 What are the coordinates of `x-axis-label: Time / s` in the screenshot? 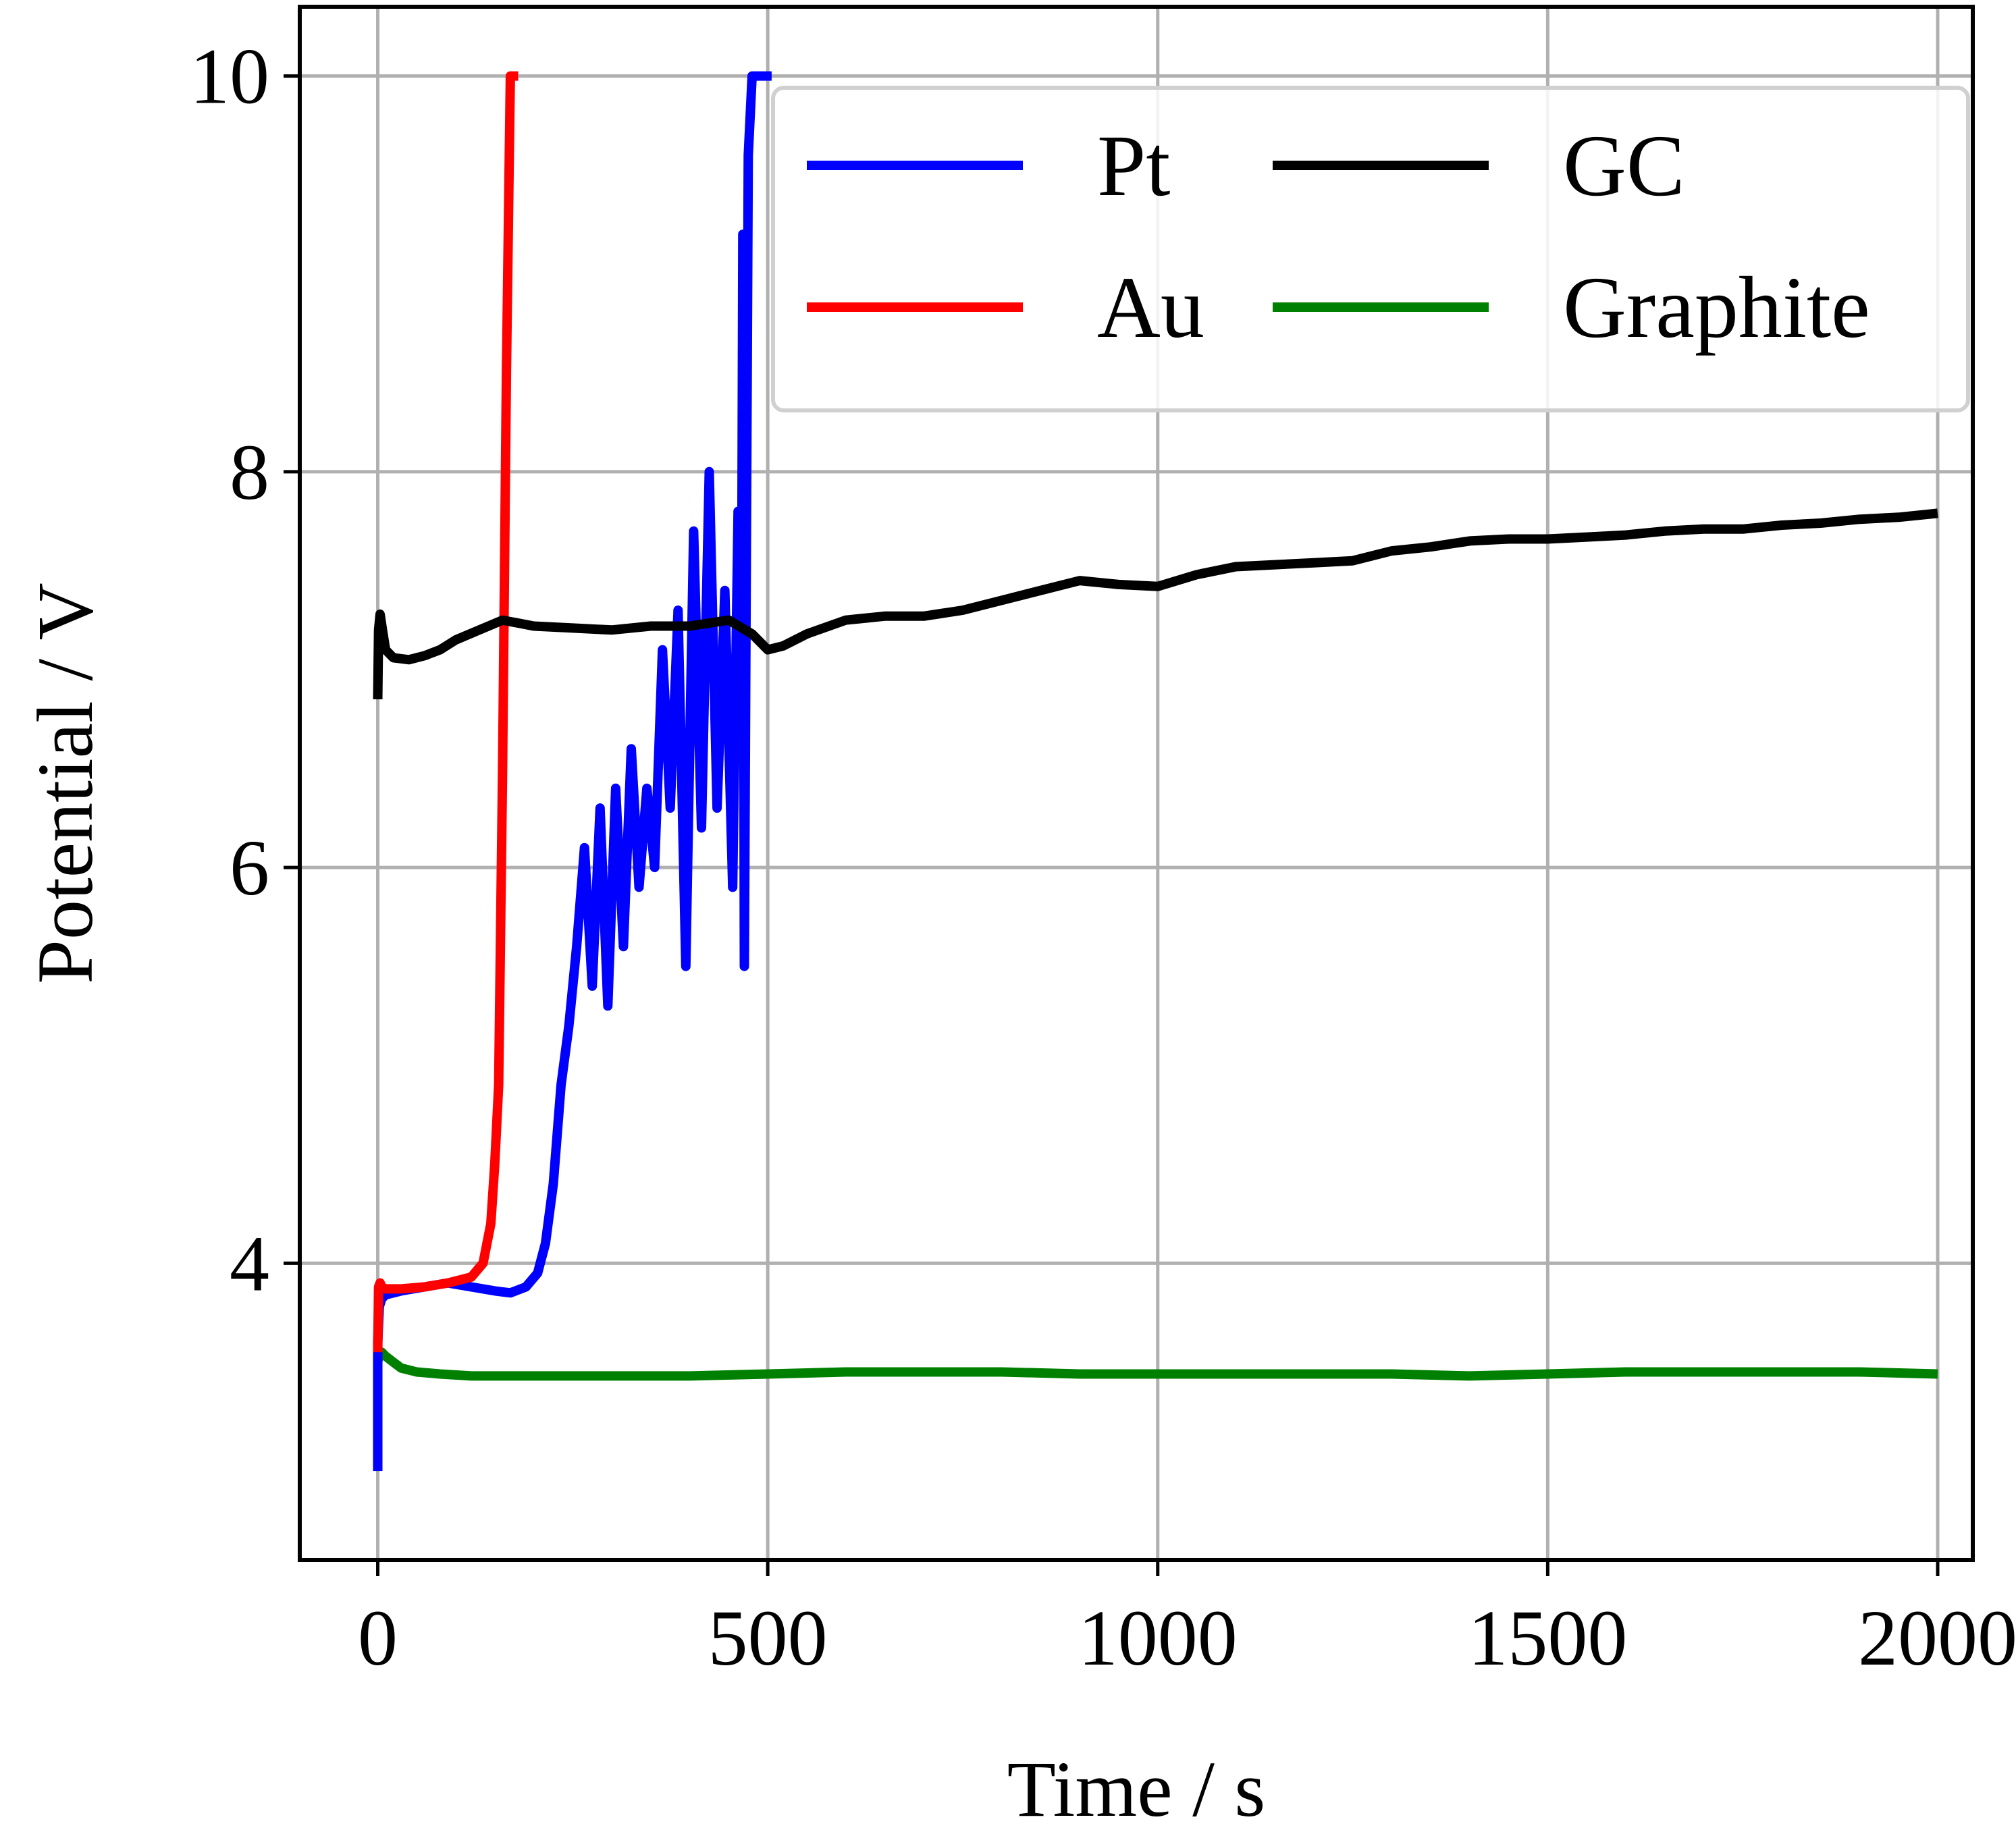 It's located at (1136, 1787).